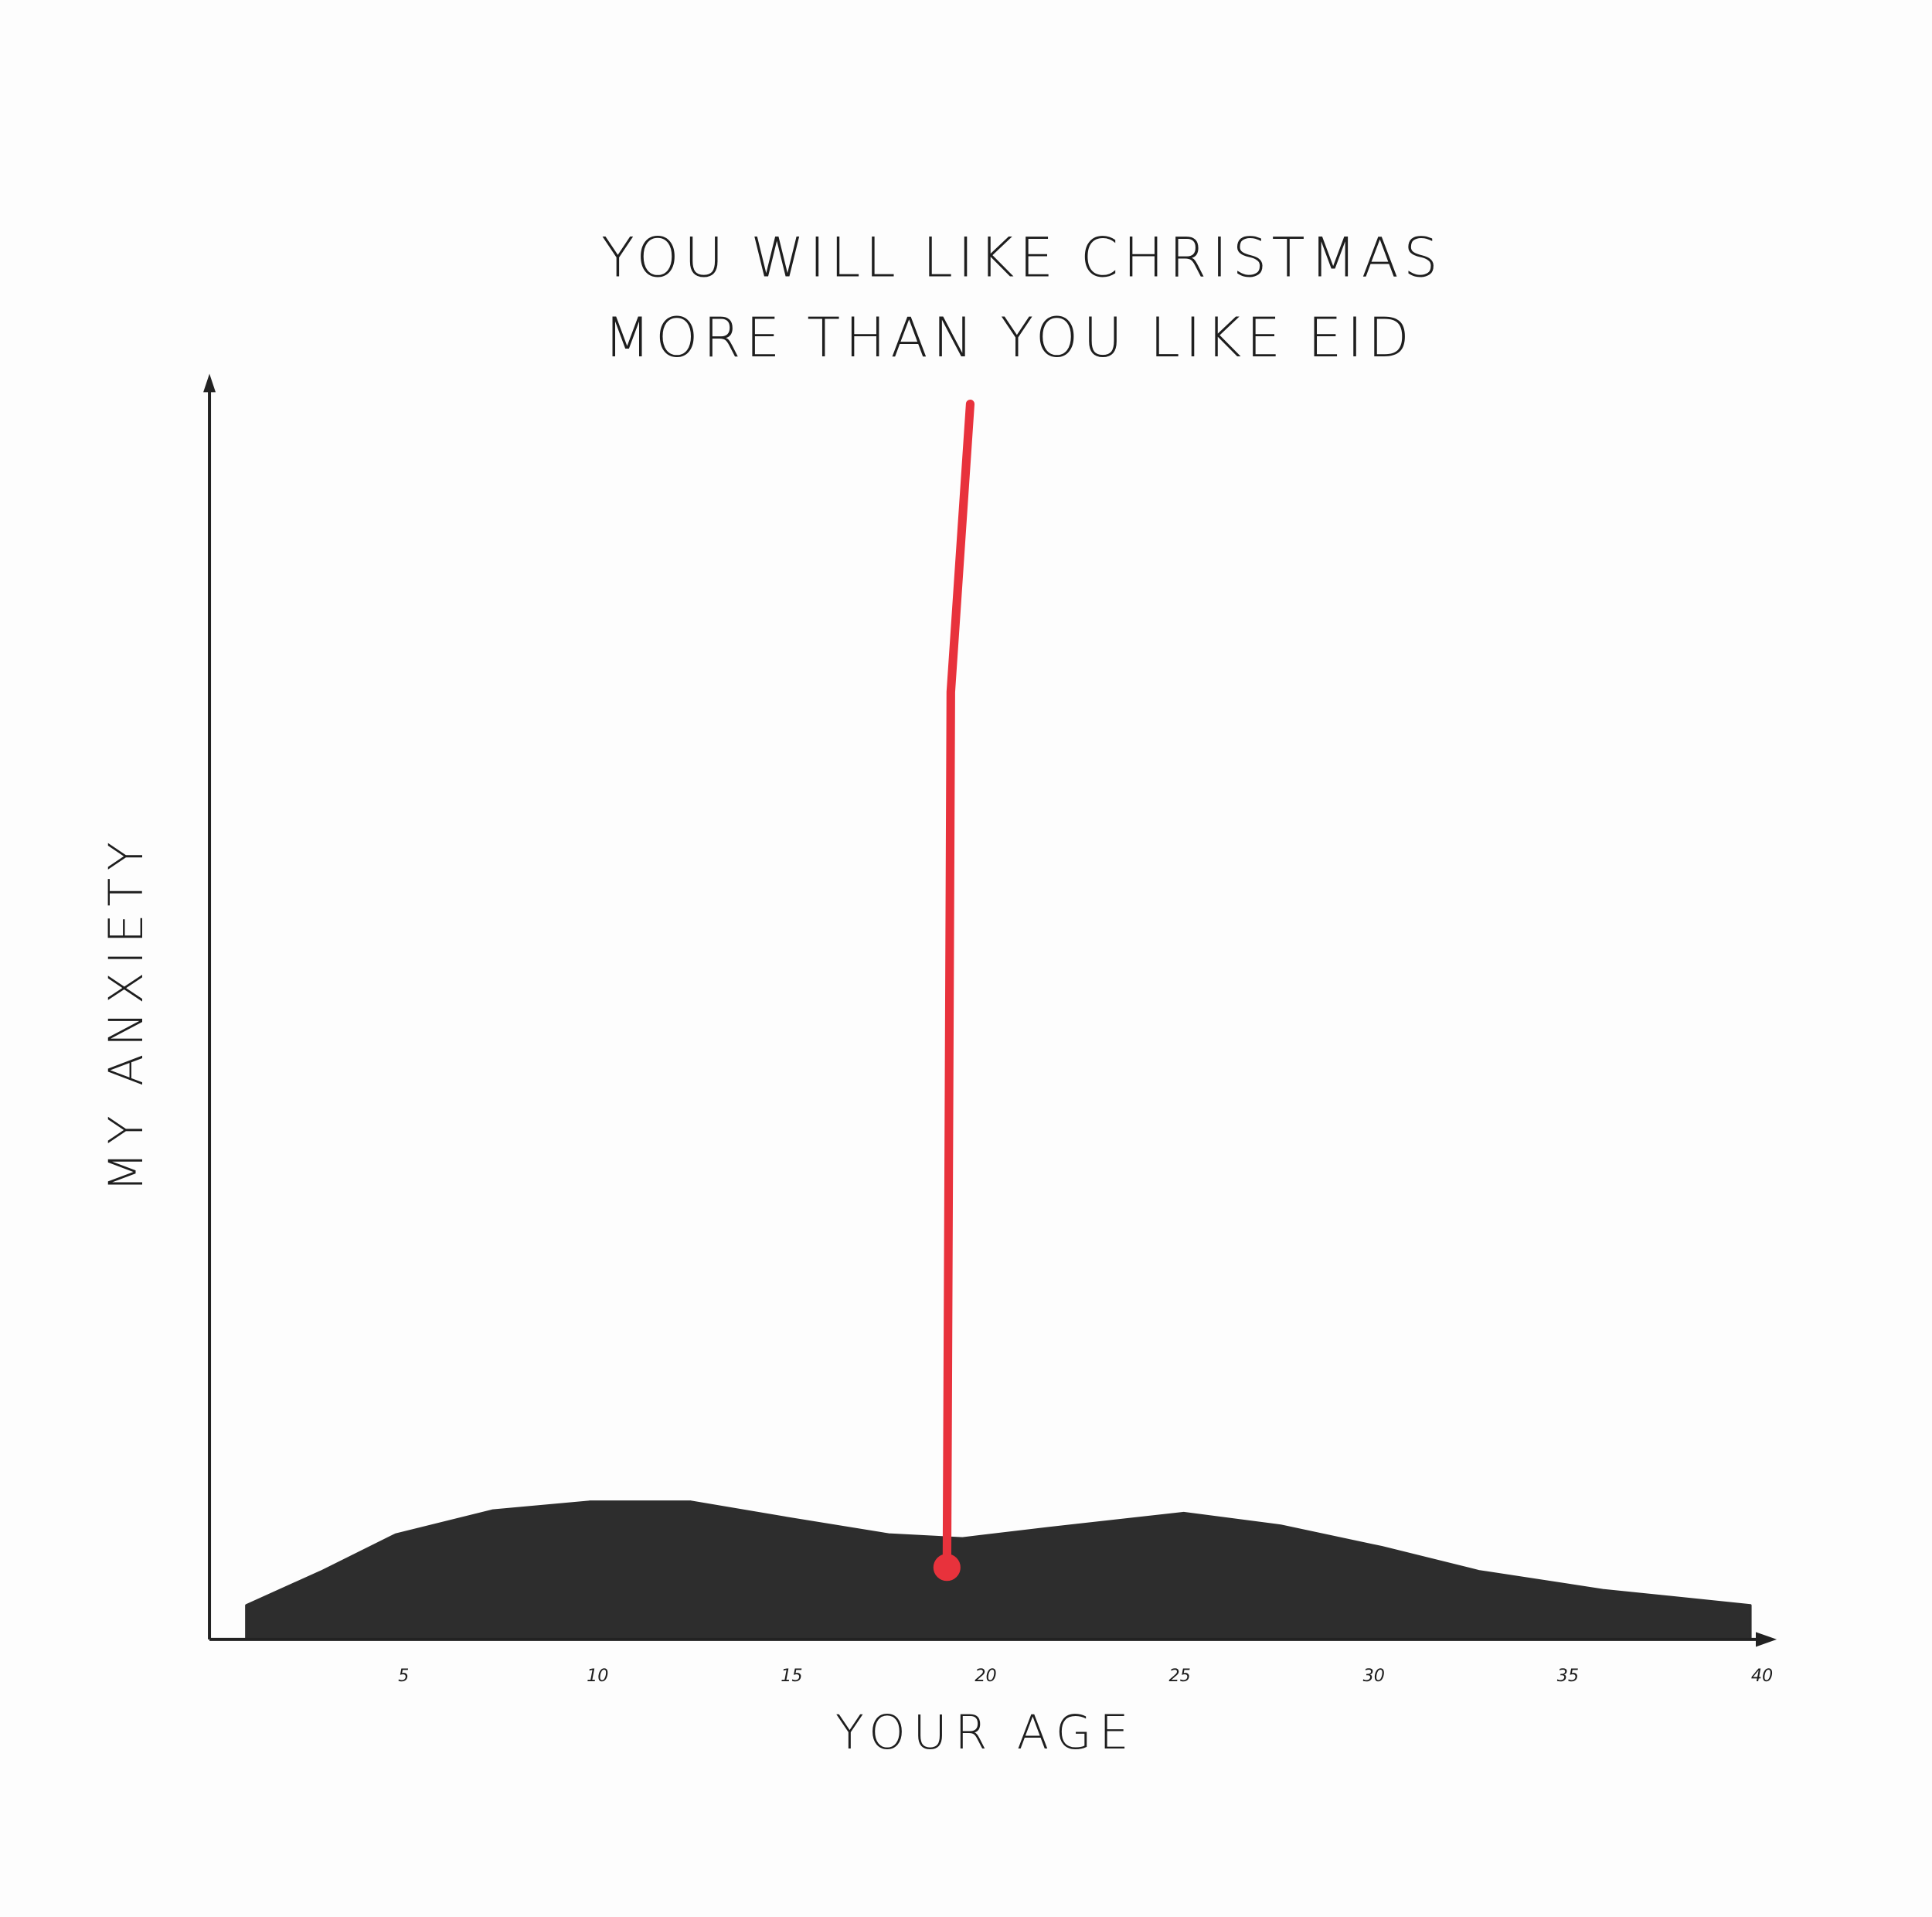  What do you see at coordinates (1009, 337) in the screenshot?
I see `title-line: MORE THAN YOU LIKE EID` at bounding box center [1009, 337].